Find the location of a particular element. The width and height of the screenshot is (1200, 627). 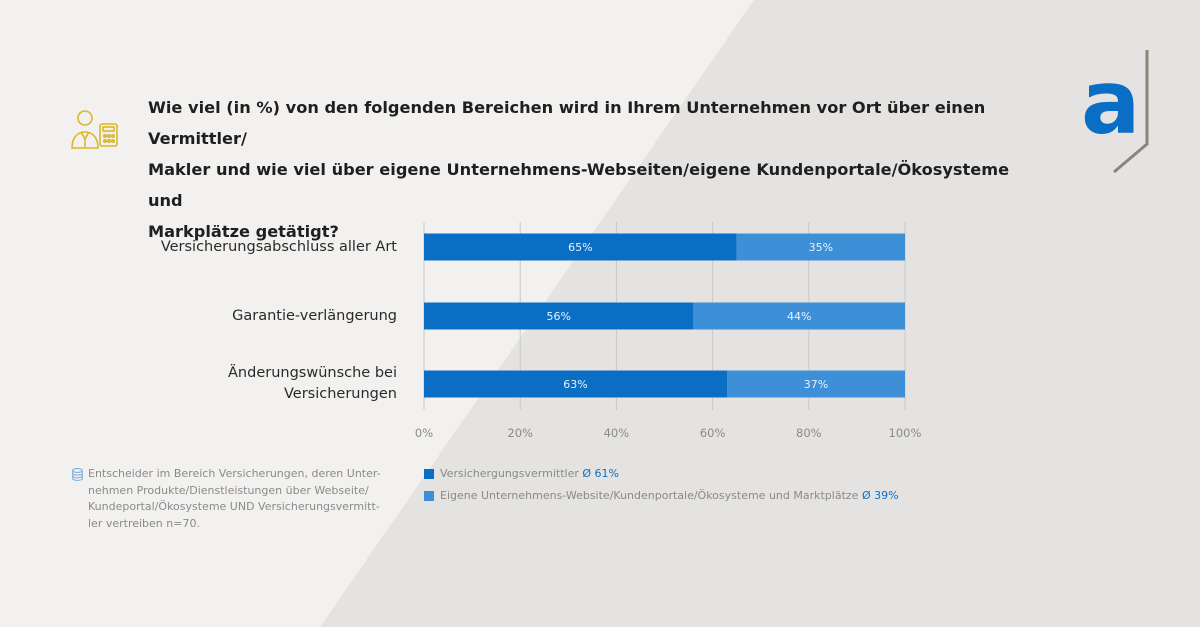

x-tick-label: 40% is located at coordinates (617, 433).